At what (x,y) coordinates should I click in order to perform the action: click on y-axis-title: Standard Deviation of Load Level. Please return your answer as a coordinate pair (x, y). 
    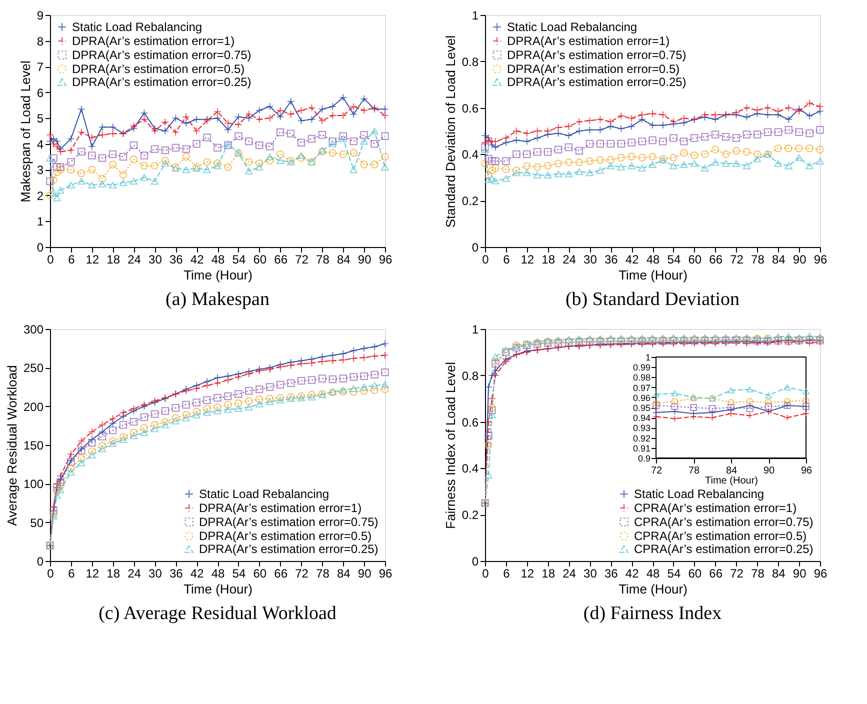
    Looking at the image, I should click on (450, 131).